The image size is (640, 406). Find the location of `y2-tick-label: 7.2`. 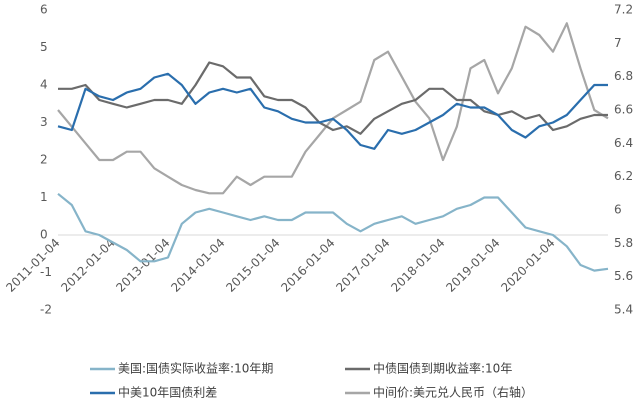

y2-tick-label: 7.2 is located at coordinates (623, 10).